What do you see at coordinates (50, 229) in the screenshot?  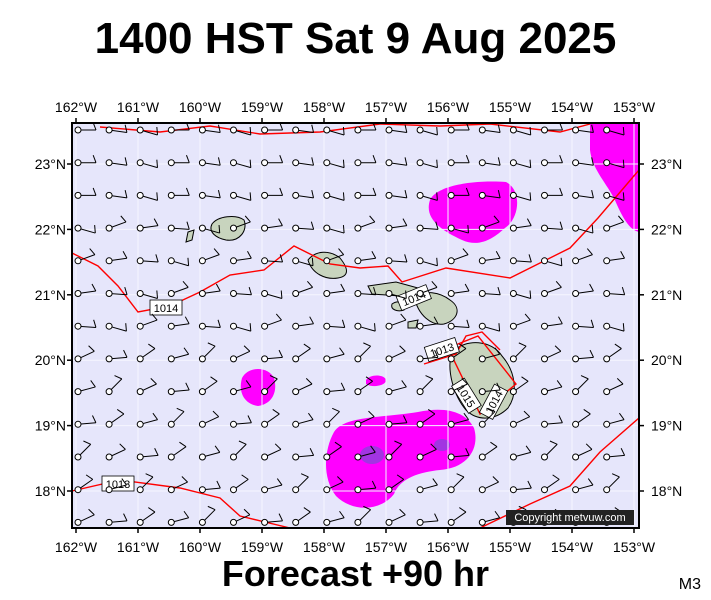 I see `latitude-label: 22°N` at bounding box center [50, 229].